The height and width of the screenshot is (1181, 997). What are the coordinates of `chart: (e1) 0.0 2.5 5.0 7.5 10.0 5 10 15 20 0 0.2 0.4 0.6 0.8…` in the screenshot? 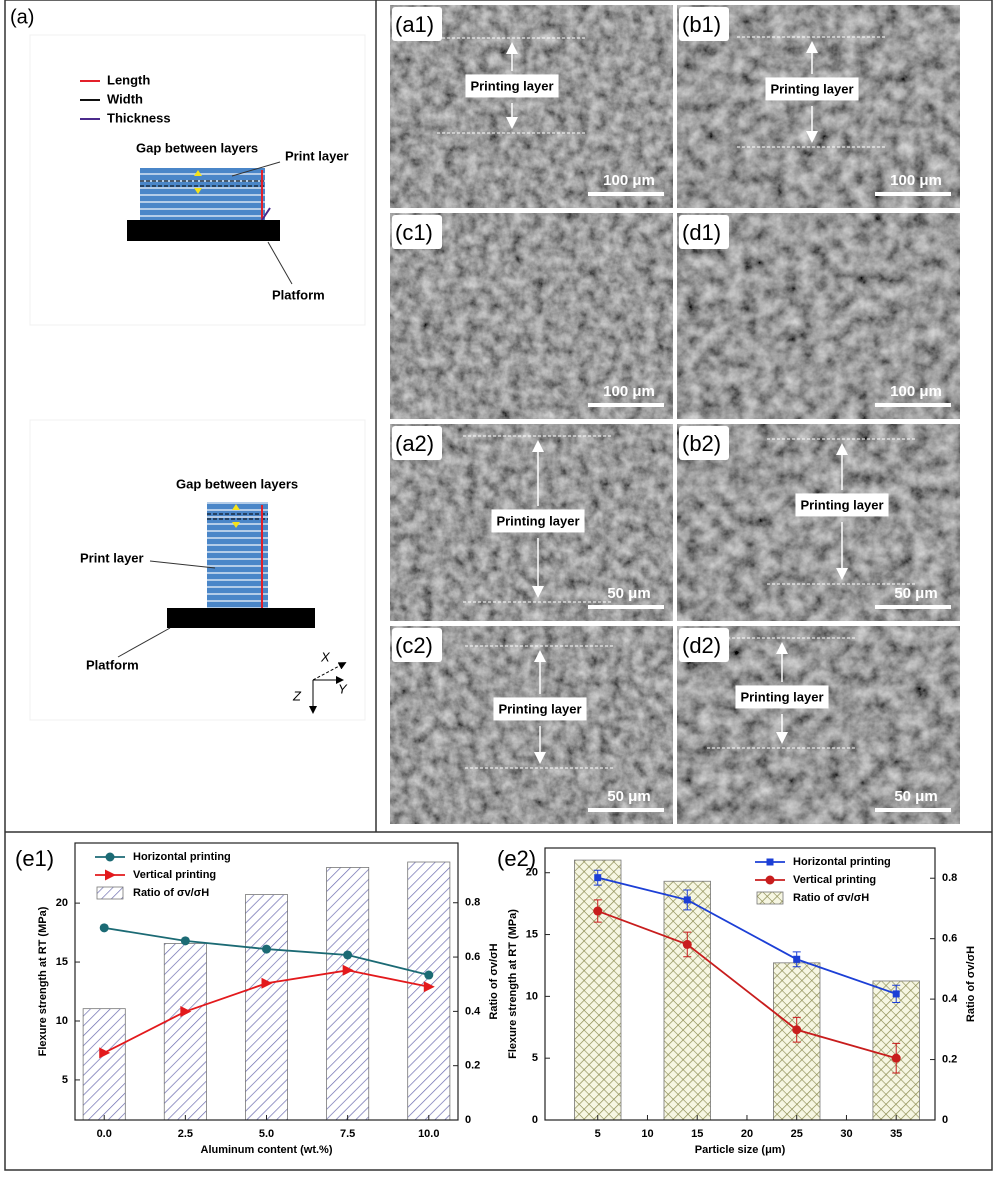 It's located at (257, 999).